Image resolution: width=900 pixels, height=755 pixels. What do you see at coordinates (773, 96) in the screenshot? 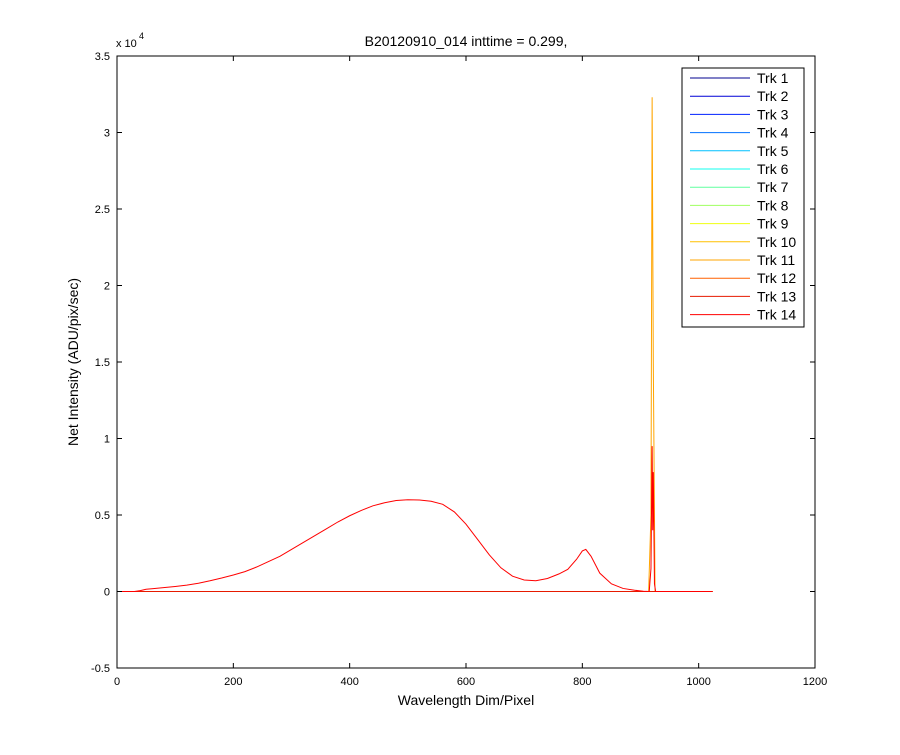
I see `legend-label-trk-2: Trk 2` at bounding box center [773, 96].